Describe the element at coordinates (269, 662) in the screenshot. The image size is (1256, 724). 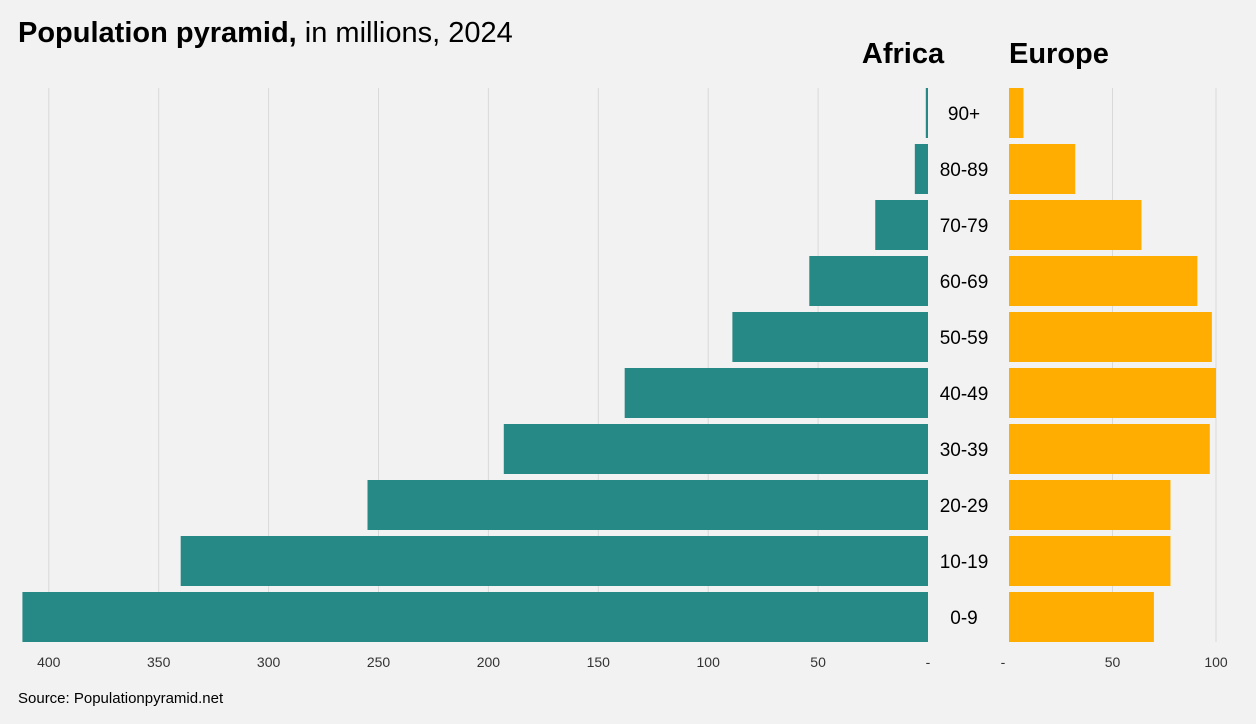
I see `left-tick-label-300: 300` at that location.